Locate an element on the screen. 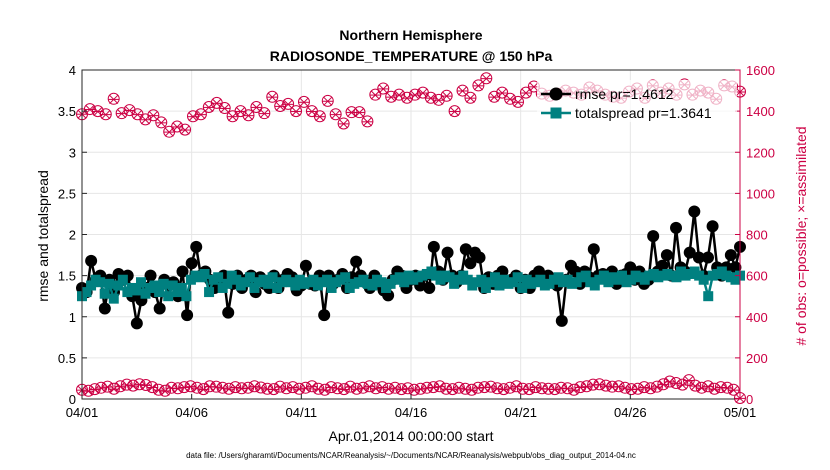 Image resolution: width=830 pixels, height=470 pixels. y-tick-label: 0.5 is located at coordinates (67, 358).